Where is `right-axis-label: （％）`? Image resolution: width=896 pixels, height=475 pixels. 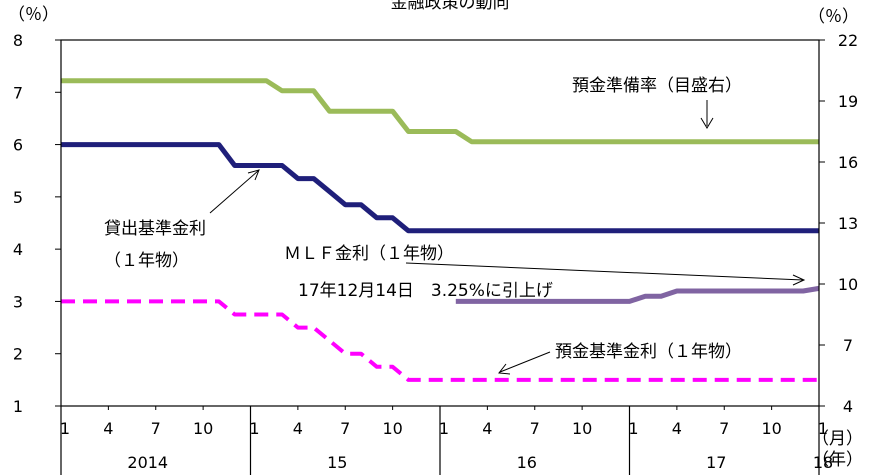 right-axis-label: （％） is located at coordinates (833, 17).